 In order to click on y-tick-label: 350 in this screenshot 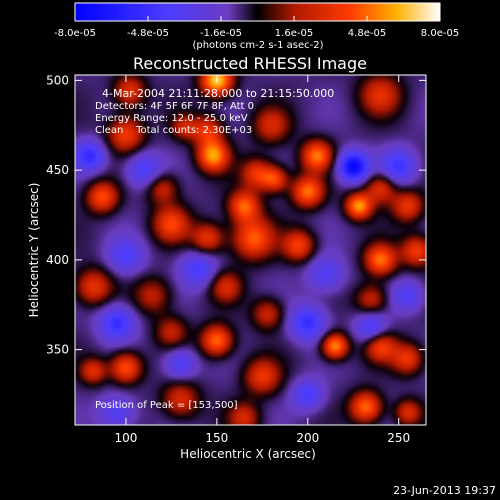, I will do `click(57, 350)`.